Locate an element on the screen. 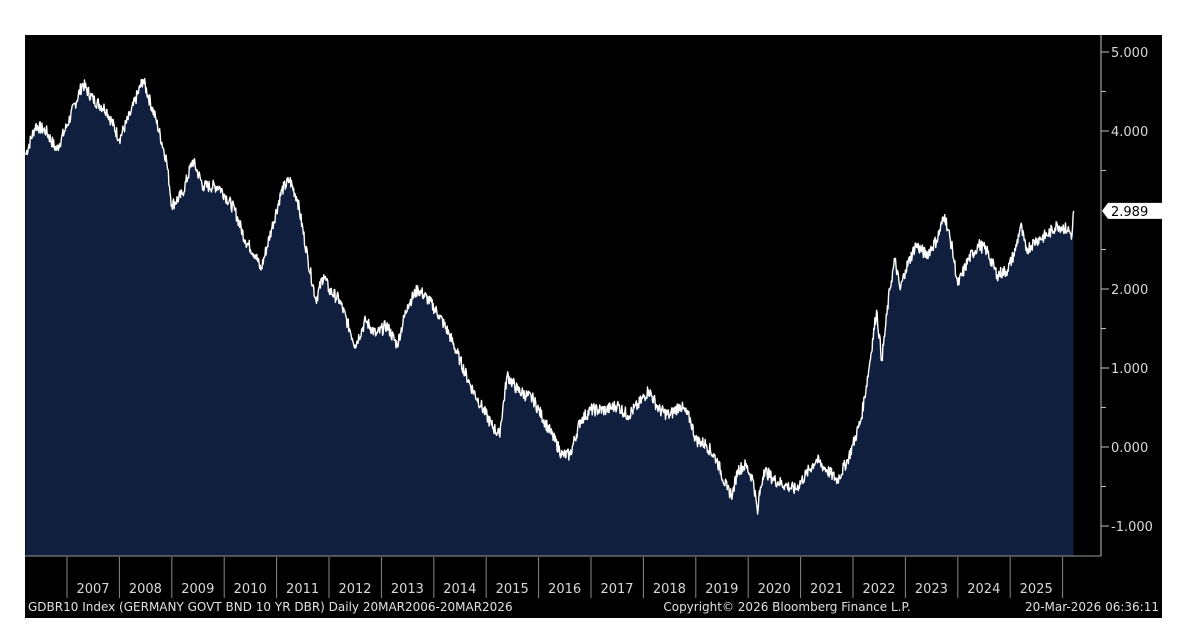 The height and width of the screenshot is (641, 1200). y-tick-label: 5.000 is located at coordinates (1129, 53).